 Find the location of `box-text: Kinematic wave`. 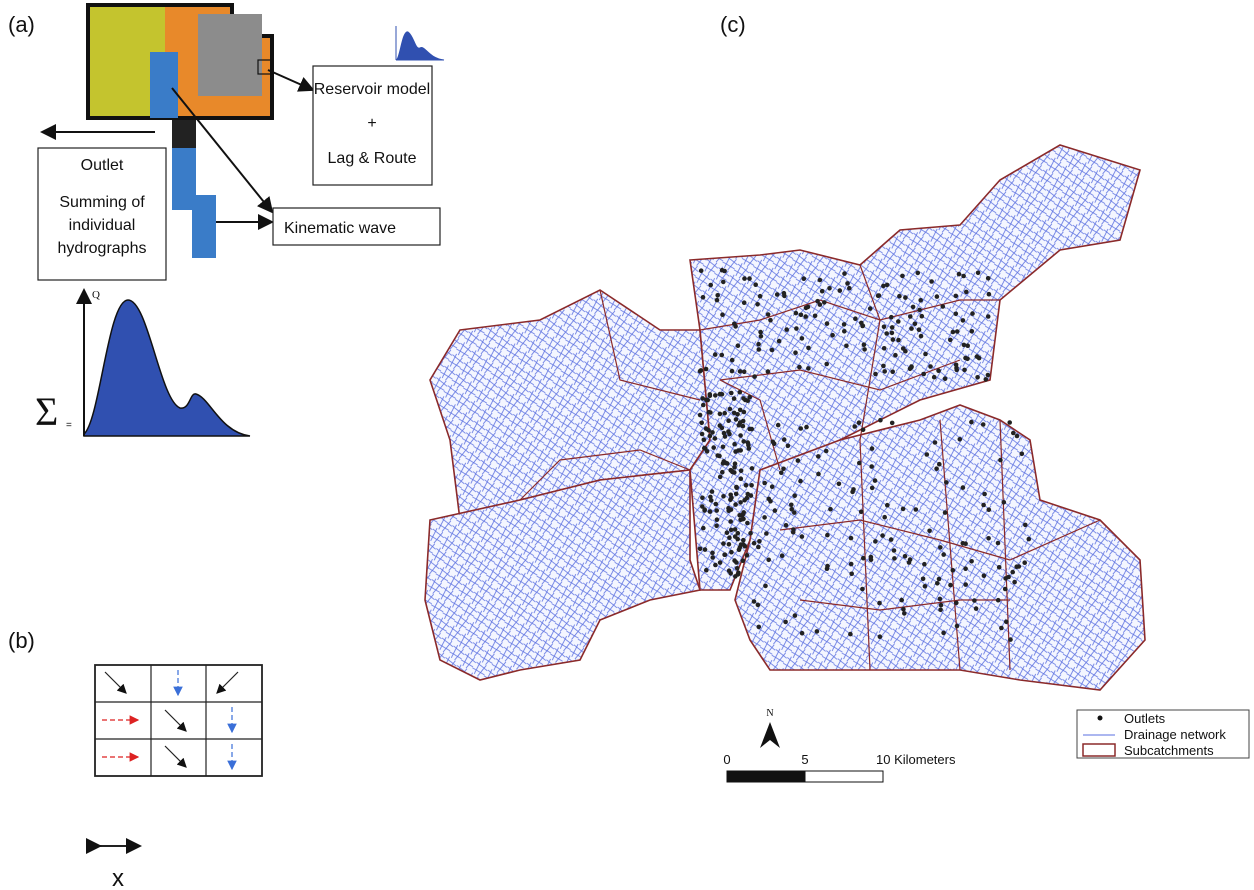

box-text: Kinematic wave is located at coordinates (340, 228).